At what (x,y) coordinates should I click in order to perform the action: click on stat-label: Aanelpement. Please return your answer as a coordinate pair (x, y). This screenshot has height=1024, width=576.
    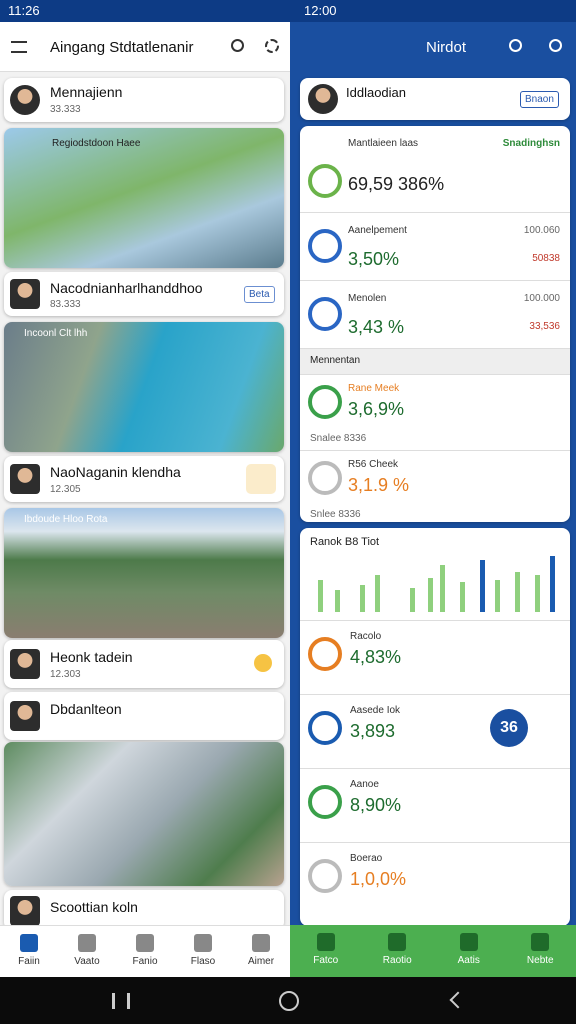
    Looking at the image, I should click on (377, 230).